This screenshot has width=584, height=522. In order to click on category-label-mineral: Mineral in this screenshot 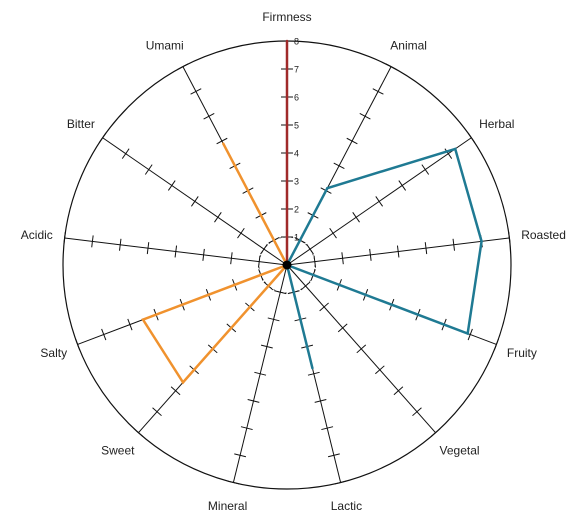, I will do `click(227, 506)`.